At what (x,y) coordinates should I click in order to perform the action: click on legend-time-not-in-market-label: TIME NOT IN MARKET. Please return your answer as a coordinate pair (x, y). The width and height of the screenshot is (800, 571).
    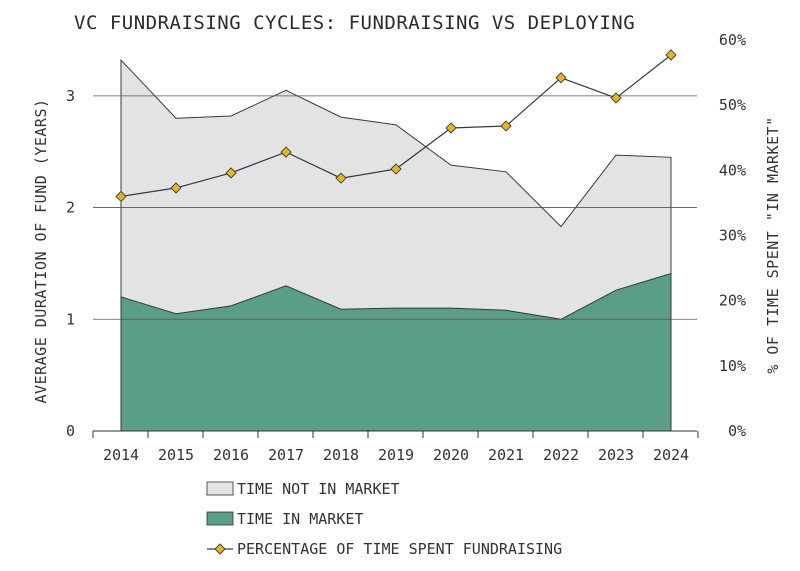
    Looking at the image, I should click on (318, 489).